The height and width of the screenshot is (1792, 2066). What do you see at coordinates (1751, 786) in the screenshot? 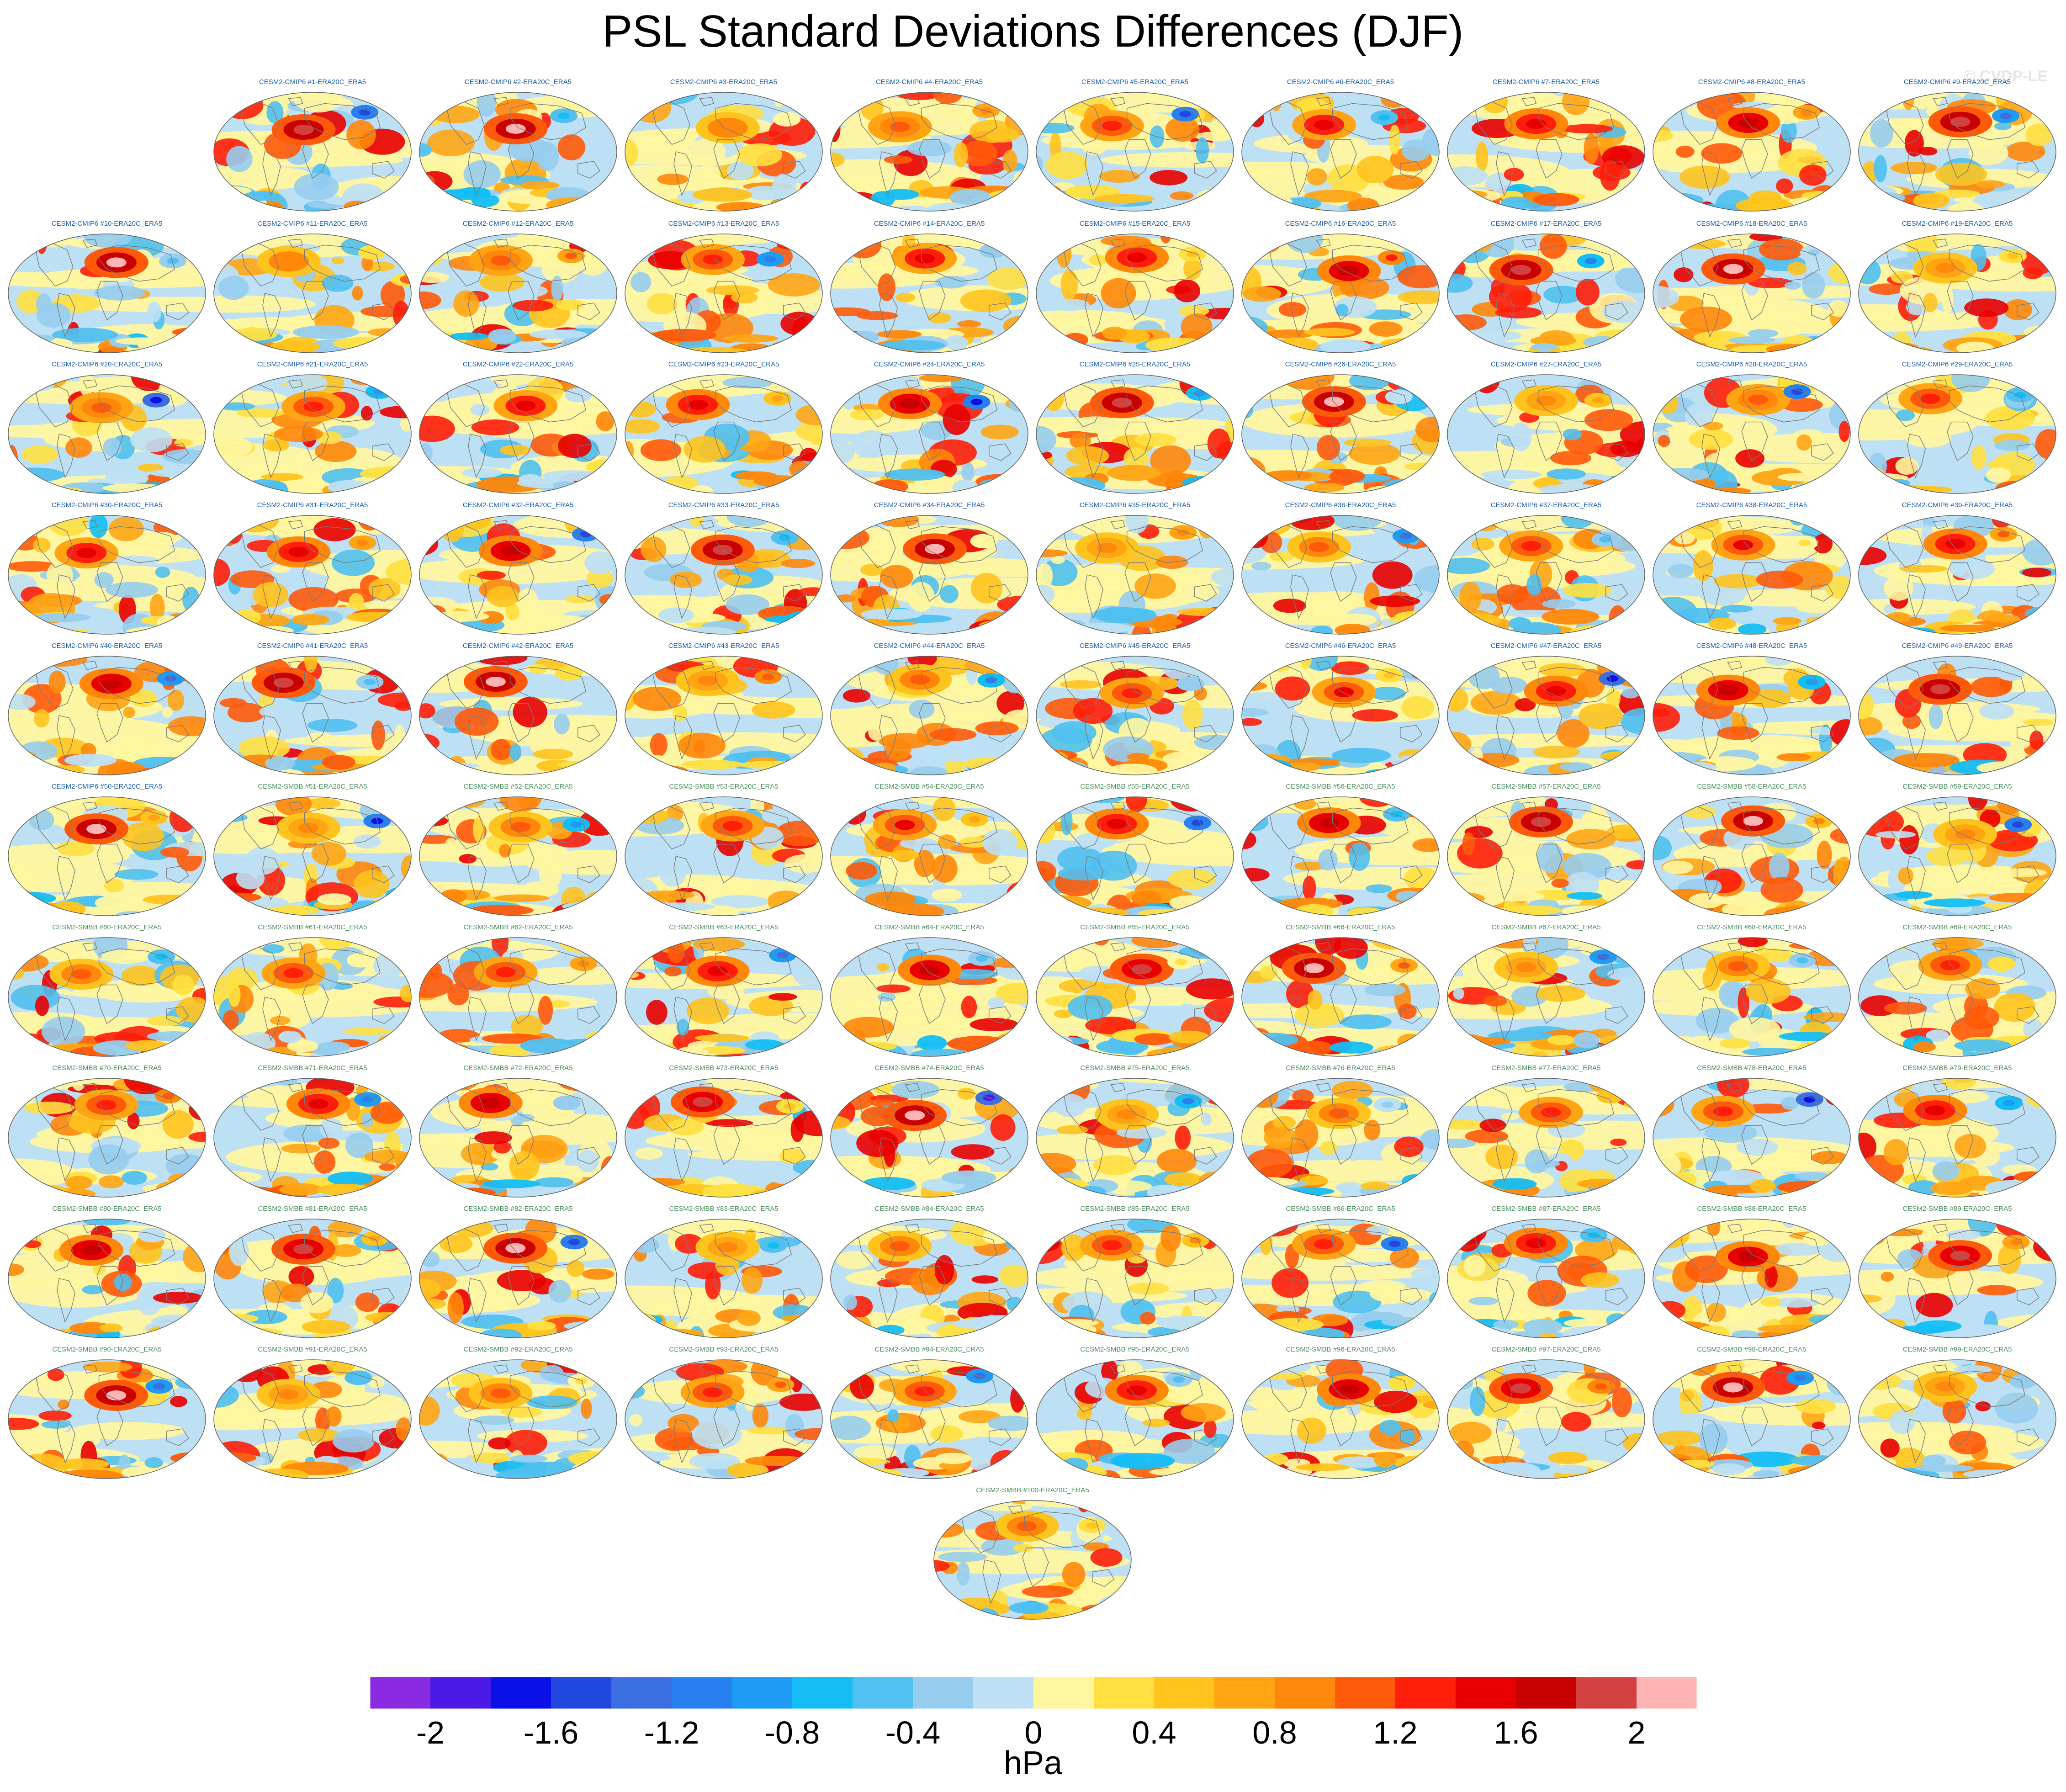
I see `panel-title: CESM2-SMBB #58-ERA20C_ERA5` at bounding box center [1751, 786].